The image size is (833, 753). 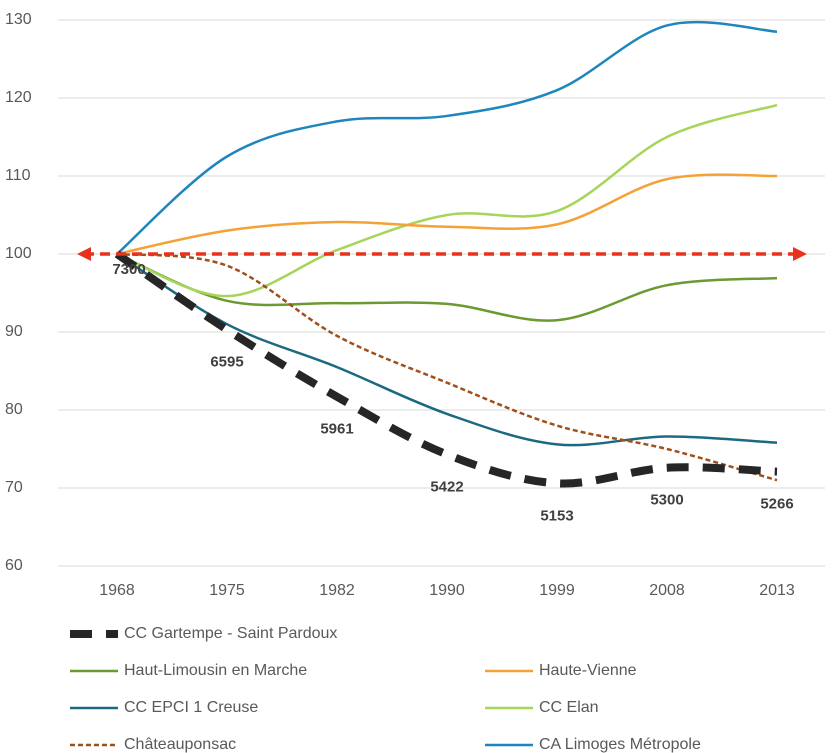 I want to click on y-tick-label: 120, so click(x=18, y=97).